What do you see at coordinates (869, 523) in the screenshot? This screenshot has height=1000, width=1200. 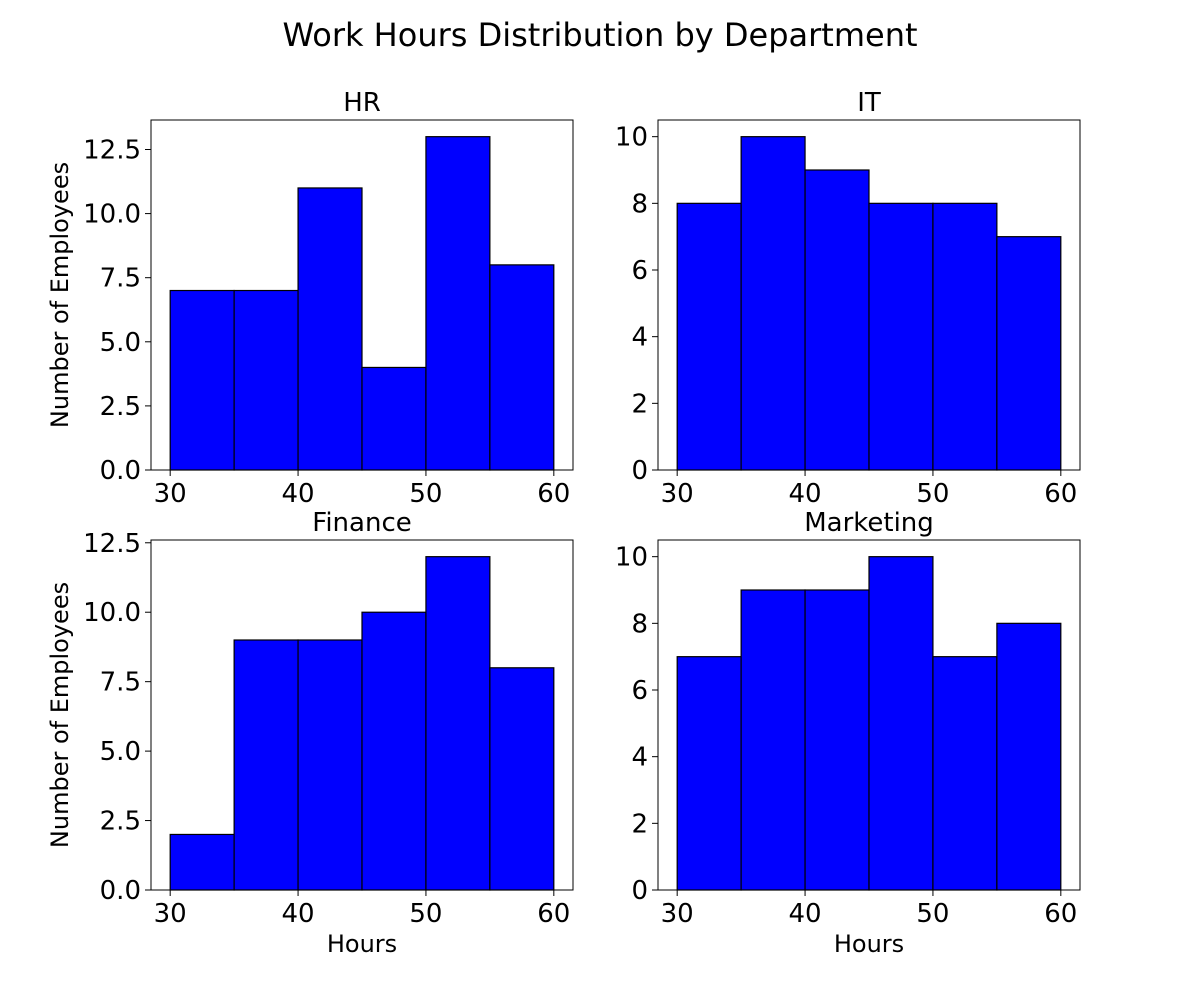 I see `subplot-title: Marketing` at bounding box center [869, 523].